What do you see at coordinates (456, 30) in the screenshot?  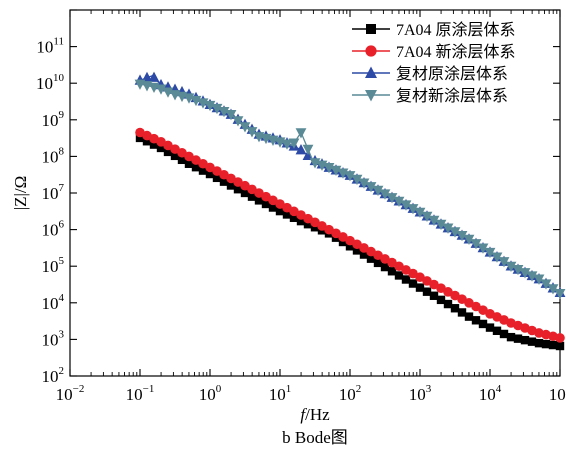 I see `legend-label: 7A04 原涂层体系` at bounding box center [456, 30].